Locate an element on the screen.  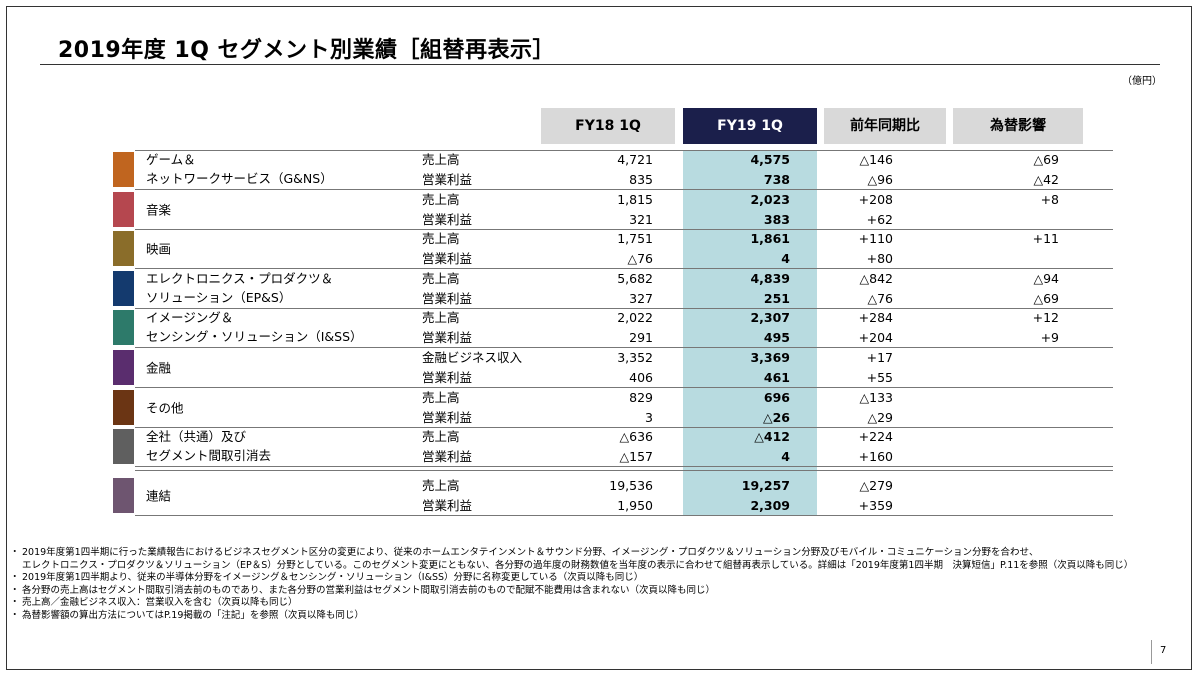
segment-name: イメージング＆ センシング・ソリューション（I&SS） is located at coordinates (254, 327).